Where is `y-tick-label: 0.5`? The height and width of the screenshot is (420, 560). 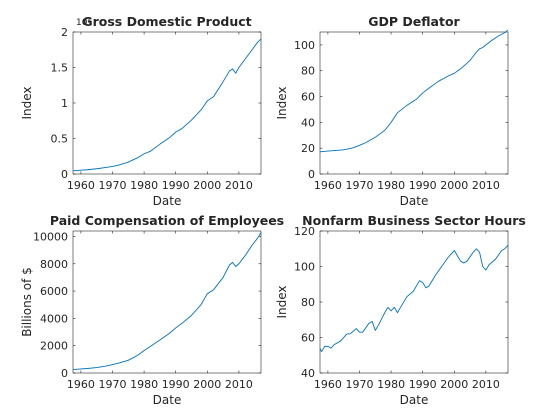
y-tick-label: 0.5 is located at coordinates (60, 139).